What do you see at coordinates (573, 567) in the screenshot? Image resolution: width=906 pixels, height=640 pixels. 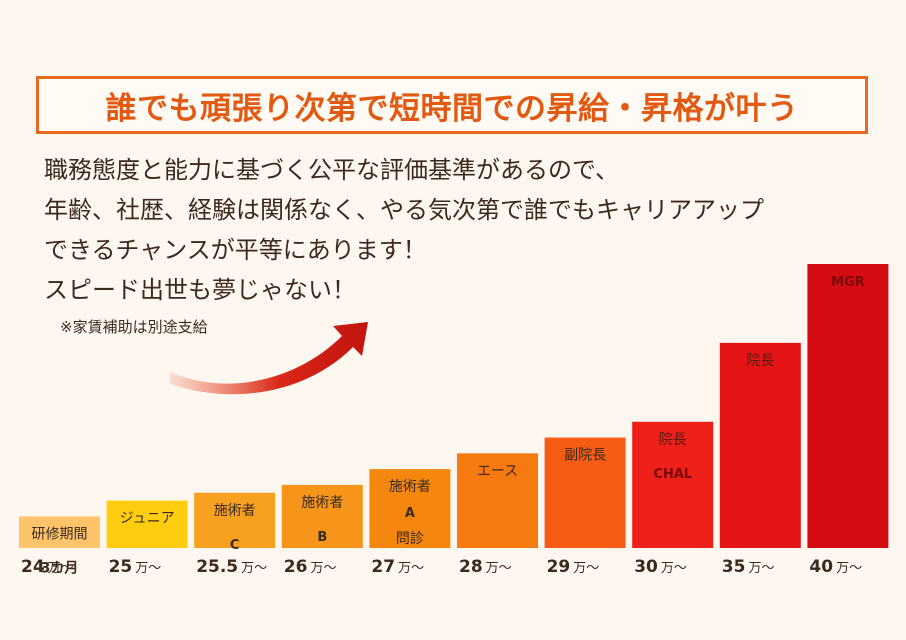 I see `value-label-7: 29 万〜` at bounding box center [573, 567].